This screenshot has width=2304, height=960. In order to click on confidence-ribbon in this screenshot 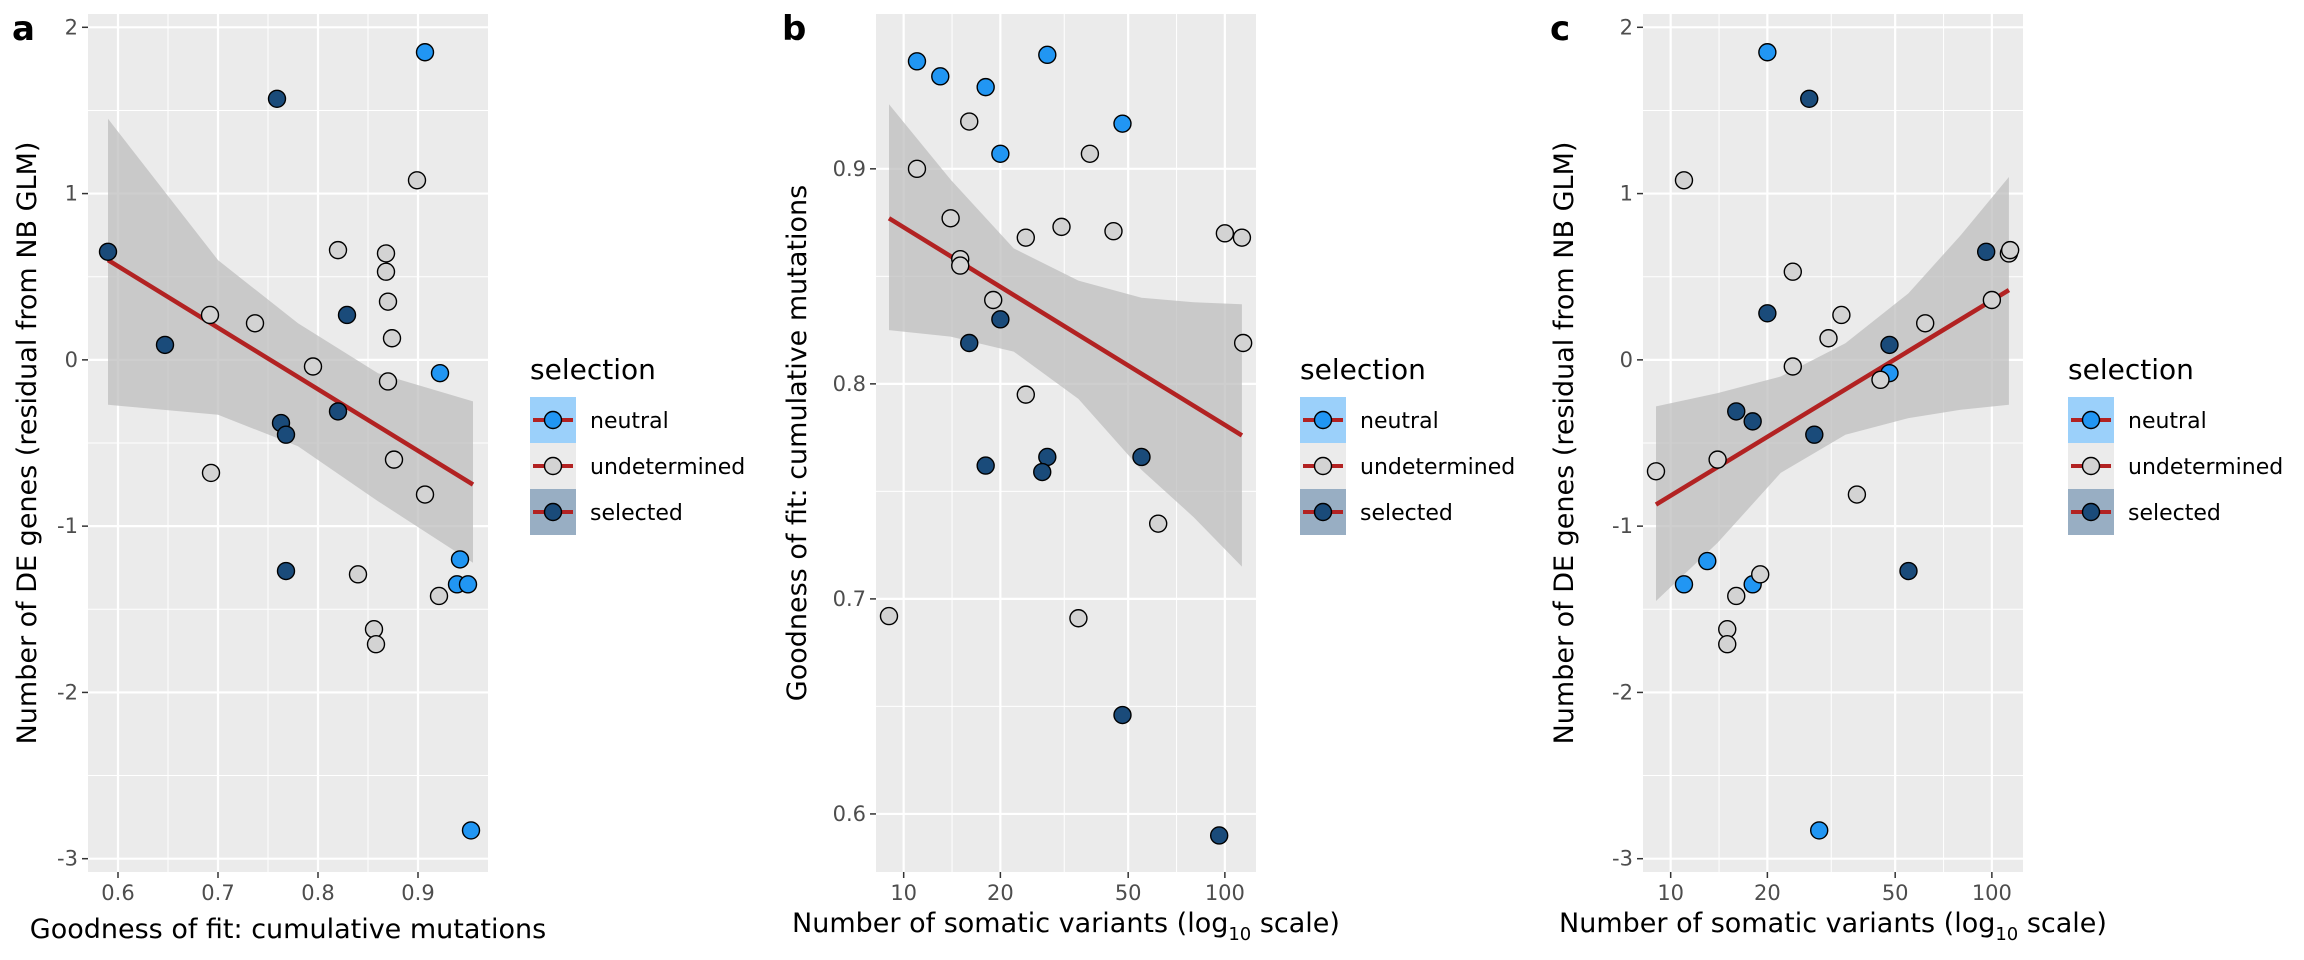, I will do `click(290, 340)`.